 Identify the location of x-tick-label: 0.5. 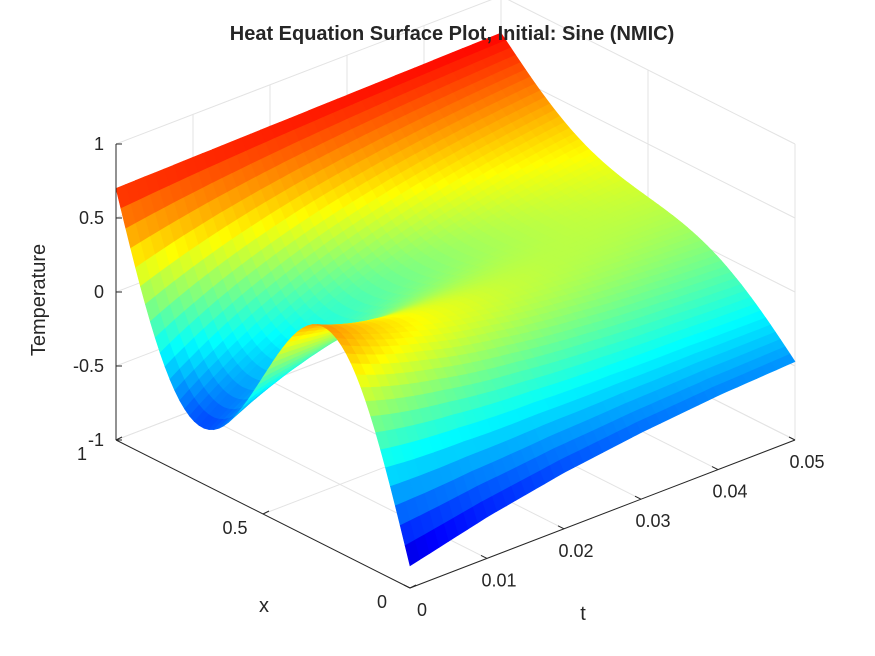
(234, 528).